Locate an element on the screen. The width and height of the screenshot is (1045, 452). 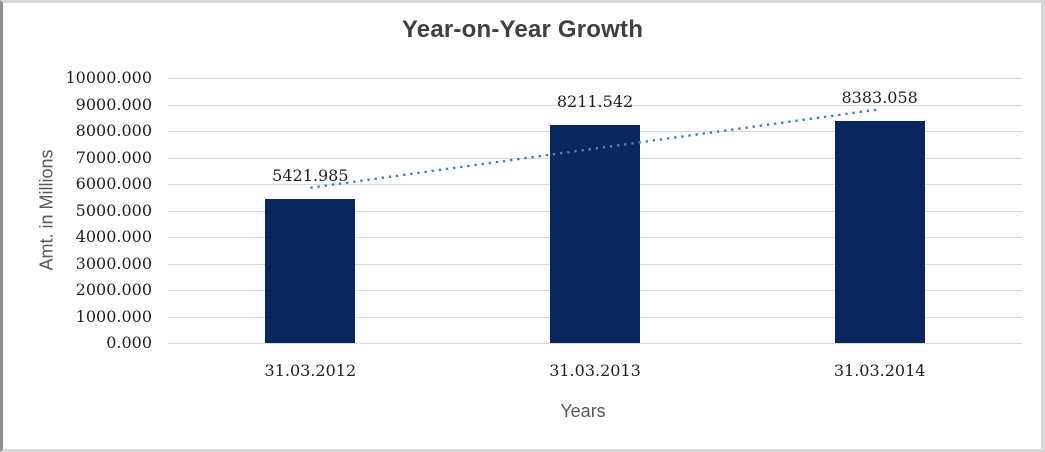
y-tick-label: 2000.000 is located at coordinates (113, 289).